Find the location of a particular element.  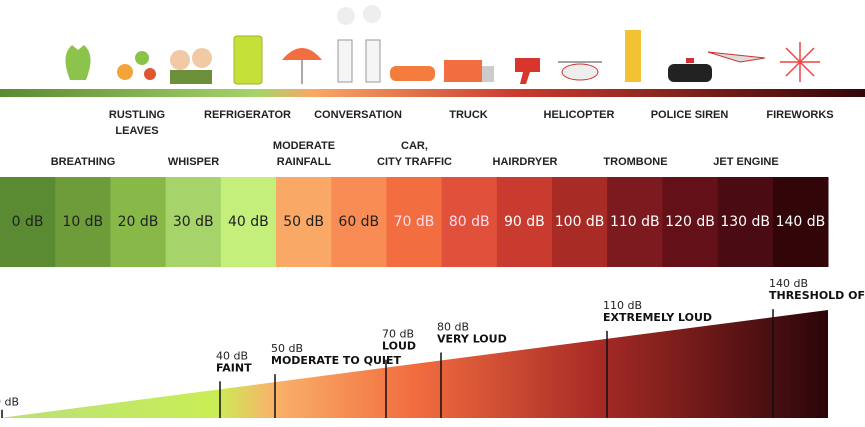

source-label: TRUCK is located at coordinates (468, 115).